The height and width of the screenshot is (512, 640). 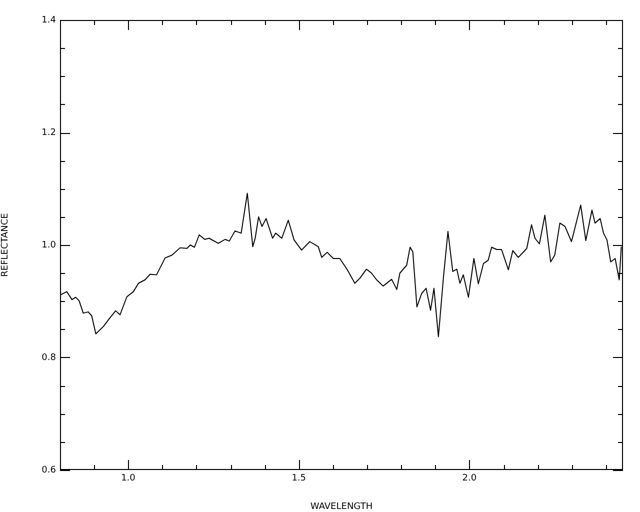 What do you see at coordinates (469, 479) in the screenshot?
I see `x-tick-label: 2.0` at bounding box center [469, 479].